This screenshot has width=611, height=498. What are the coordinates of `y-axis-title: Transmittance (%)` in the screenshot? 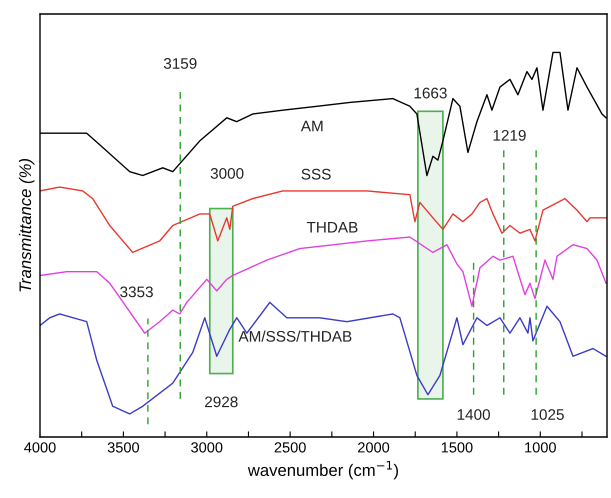 It's located at (26, 225).